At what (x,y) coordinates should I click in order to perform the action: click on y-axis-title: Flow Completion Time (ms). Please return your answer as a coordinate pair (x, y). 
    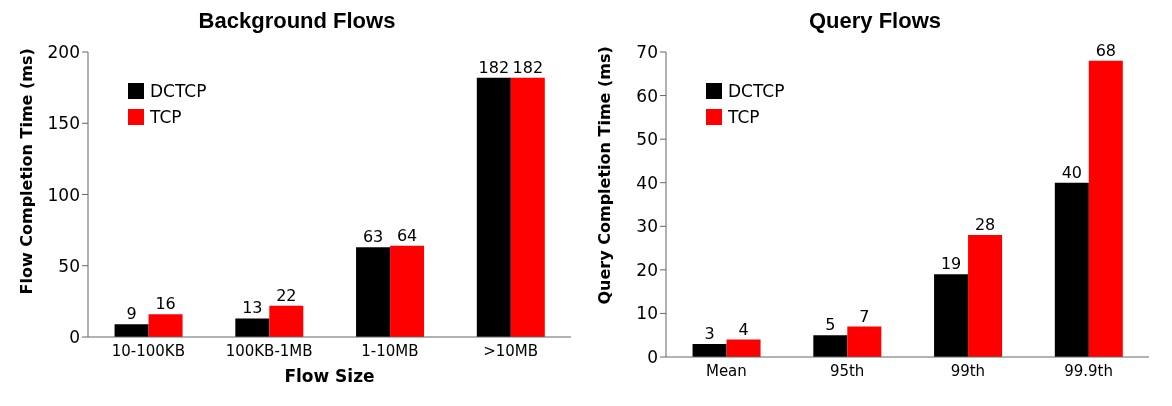
    Looking at the image, I should click on (26, 171).